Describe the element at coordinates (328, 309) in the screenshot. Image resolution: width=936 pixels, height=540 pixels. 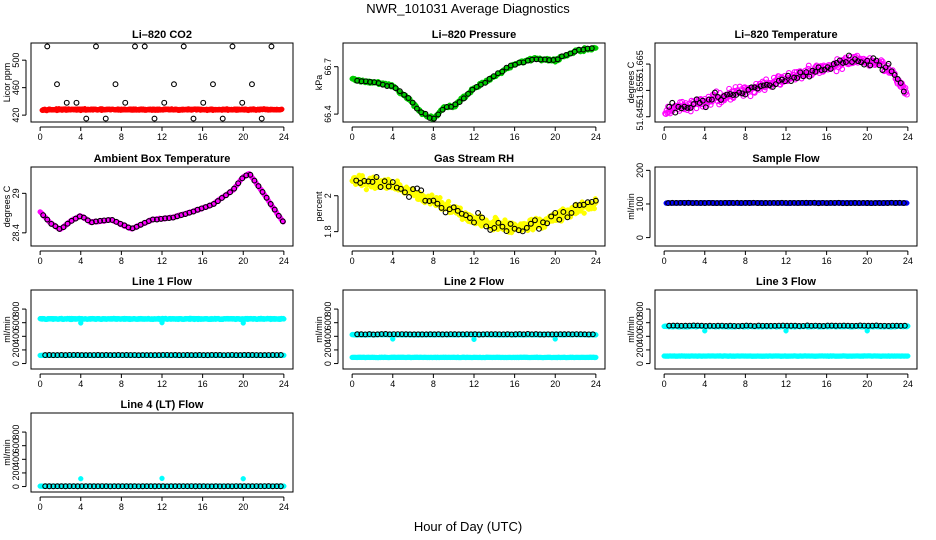
I see `y-tick-label: 800` at that location.